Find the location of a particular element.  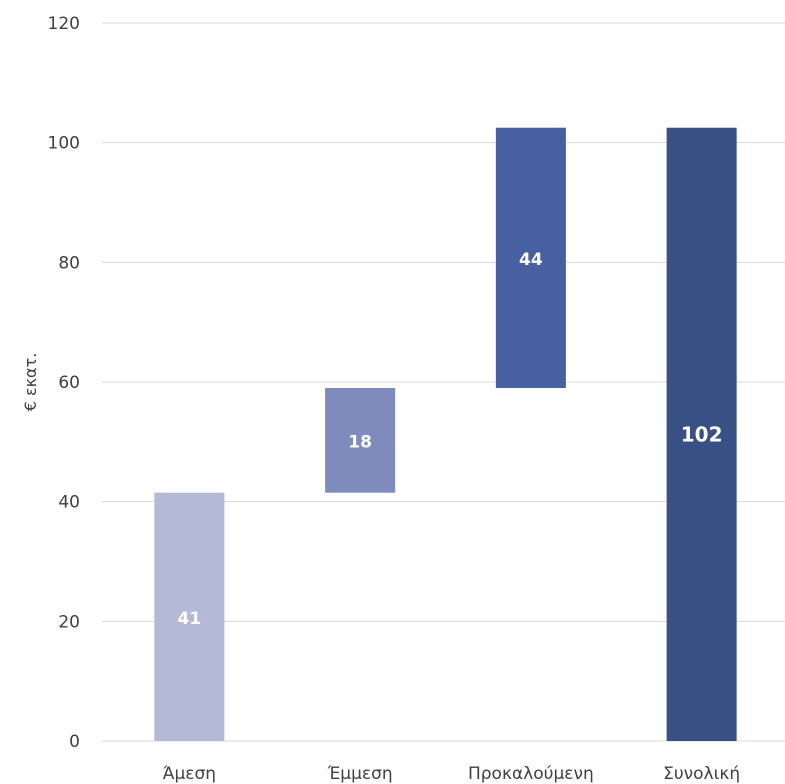

y-tick-label: 0 is located at coordinates (74, 742).